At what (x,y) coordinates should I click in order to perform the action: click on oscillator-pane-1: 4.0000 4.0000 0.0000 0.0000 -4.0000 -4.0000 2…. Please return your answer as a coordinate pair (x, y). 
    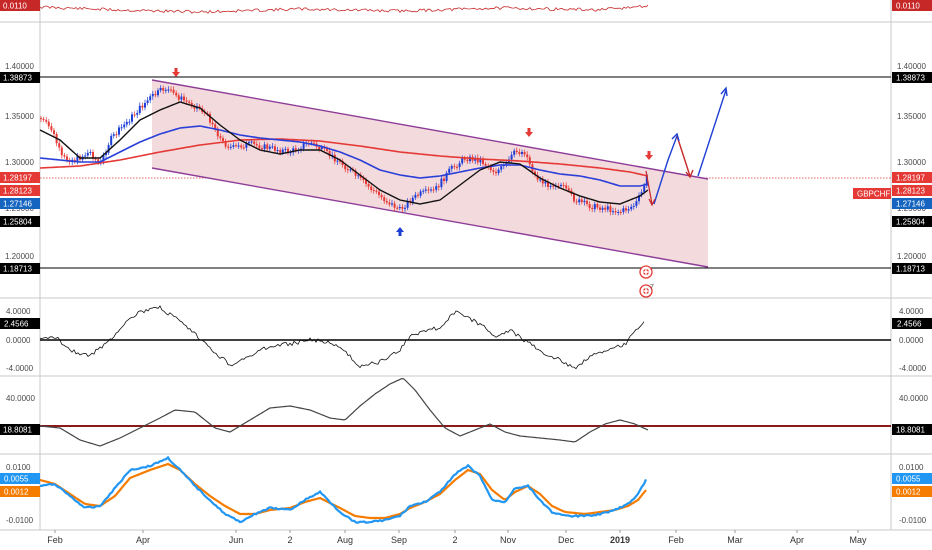
    Looking at the image, I should click on (466, 339).